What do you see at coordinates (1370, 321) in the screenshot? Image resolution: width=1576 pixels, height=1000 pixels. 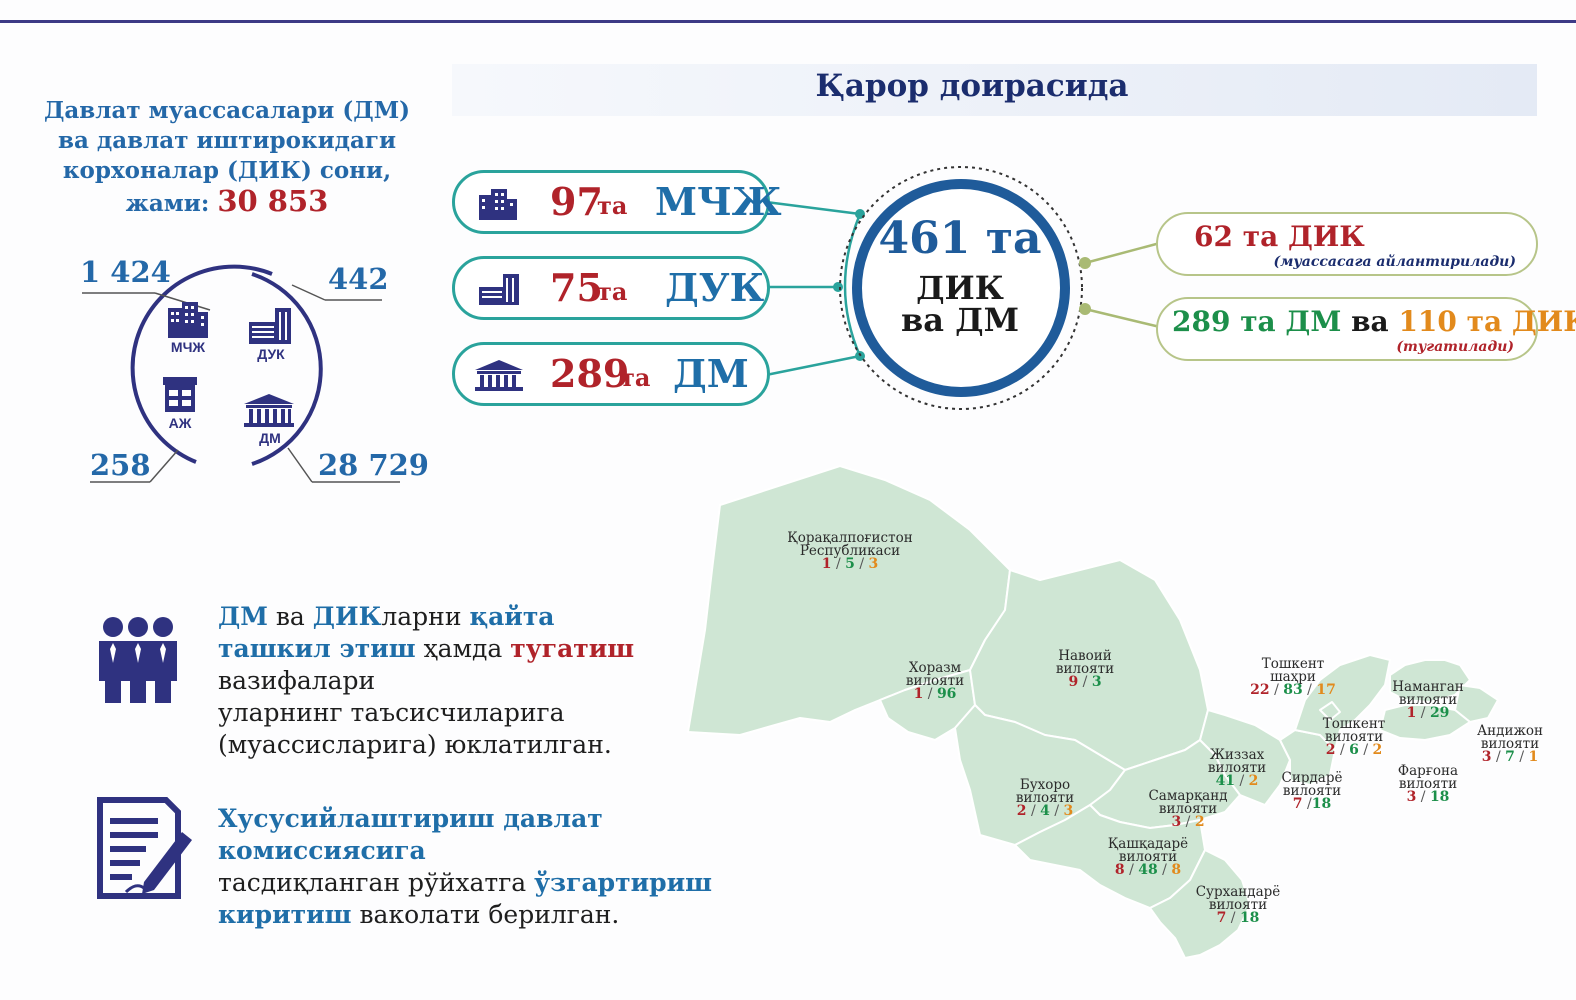 I see `liquidate-and: ва` at bounding box center [1370, 321].